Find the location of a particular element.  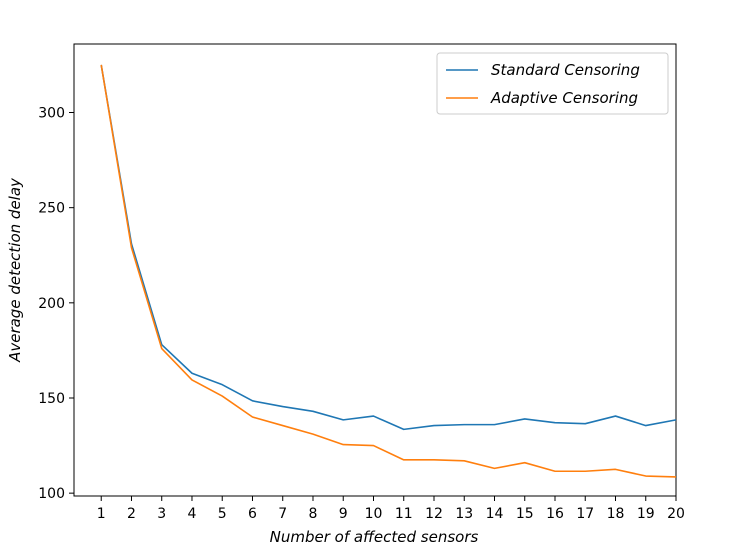

x-tick-label: 5 is located at coordinates (222, 514).